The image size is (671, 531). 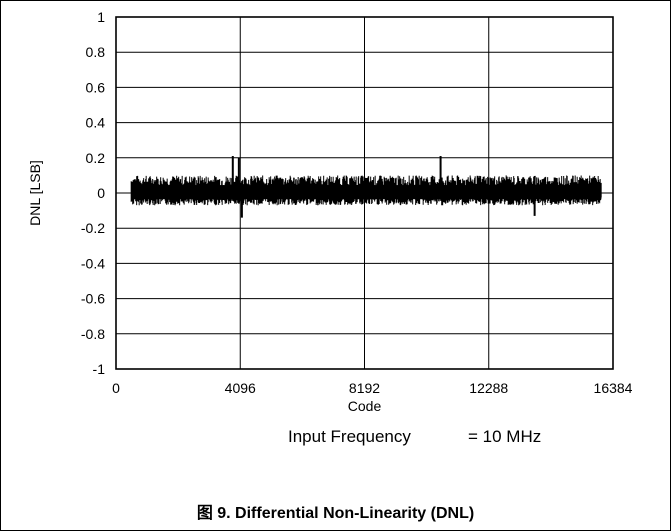 What do you see at coordinates (35, 193) in the screenshot?
I see `y-axis-title: DNL [LSB]` at bounding box center [35, 193].